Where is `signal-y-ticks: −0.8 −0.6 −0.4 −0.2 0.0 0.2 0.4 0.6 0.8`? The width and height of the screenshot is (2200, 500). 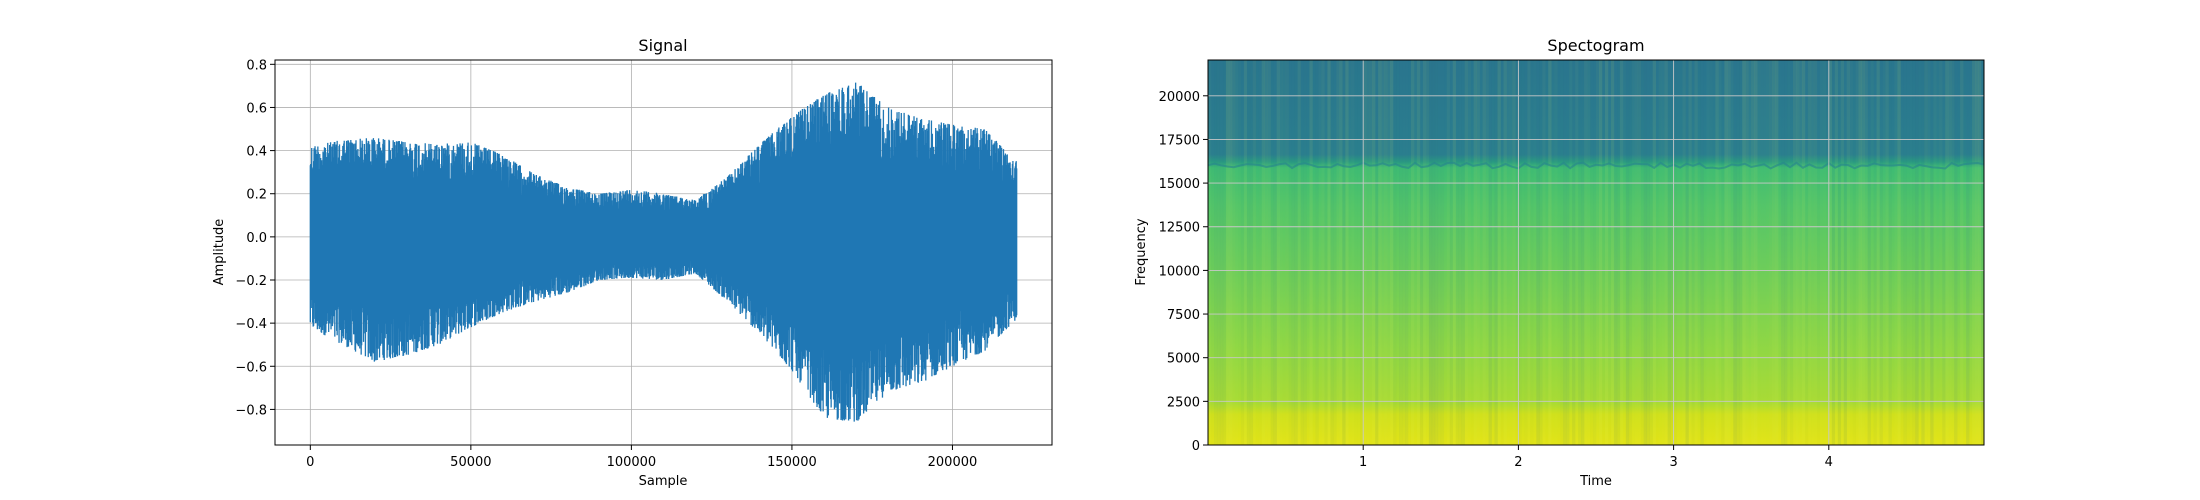 signal-y-ticks: −0.8 −0.6 −0.4 −0.2 0.0 0.2 0.4 0.6 0.8 is located at coordinates (251, 238).